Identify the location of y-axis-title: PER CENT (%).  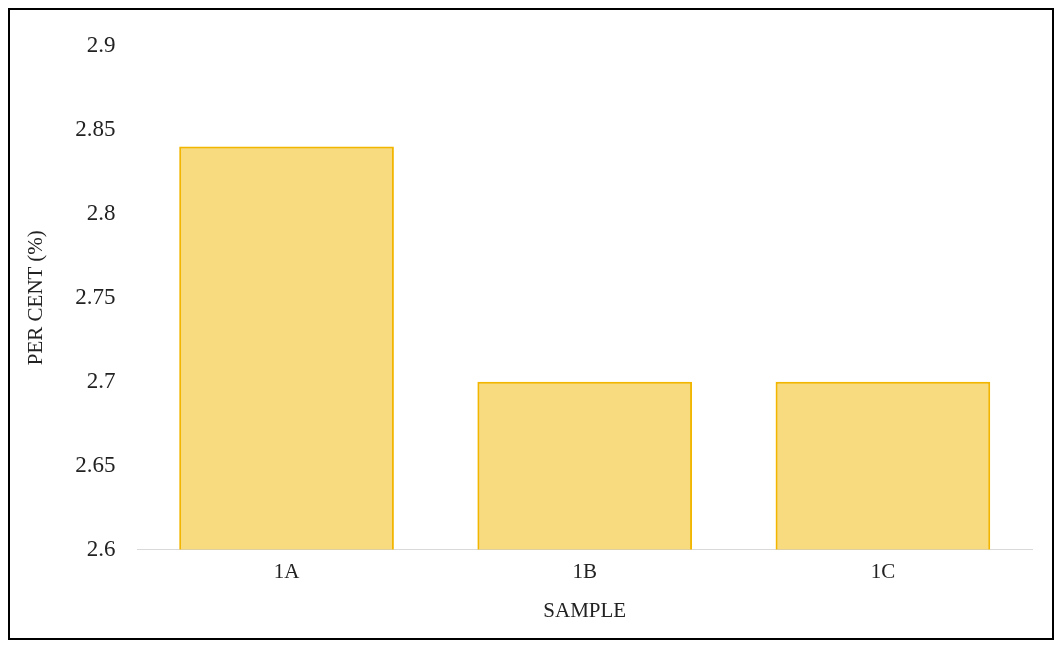
(35, 298).